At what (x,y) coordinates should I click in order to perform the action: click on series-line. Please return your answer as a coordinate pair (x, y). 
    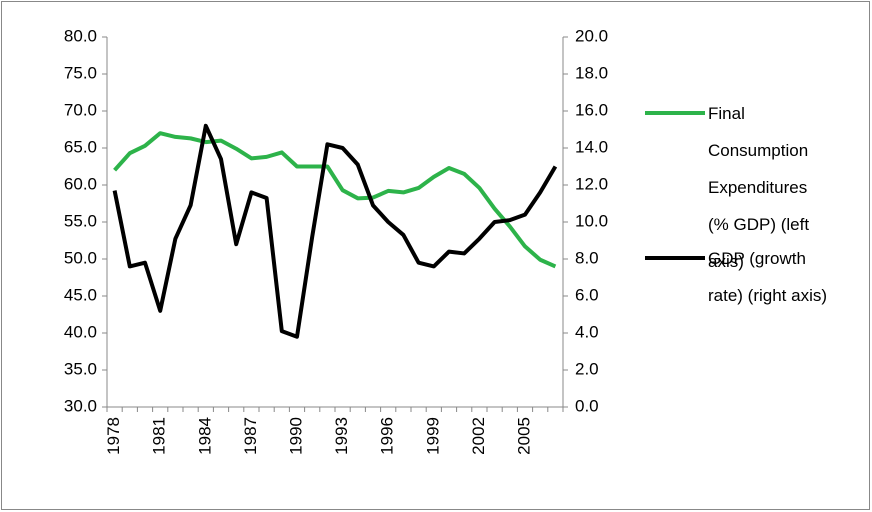
    Looking at the image, I should click on (335, 200).